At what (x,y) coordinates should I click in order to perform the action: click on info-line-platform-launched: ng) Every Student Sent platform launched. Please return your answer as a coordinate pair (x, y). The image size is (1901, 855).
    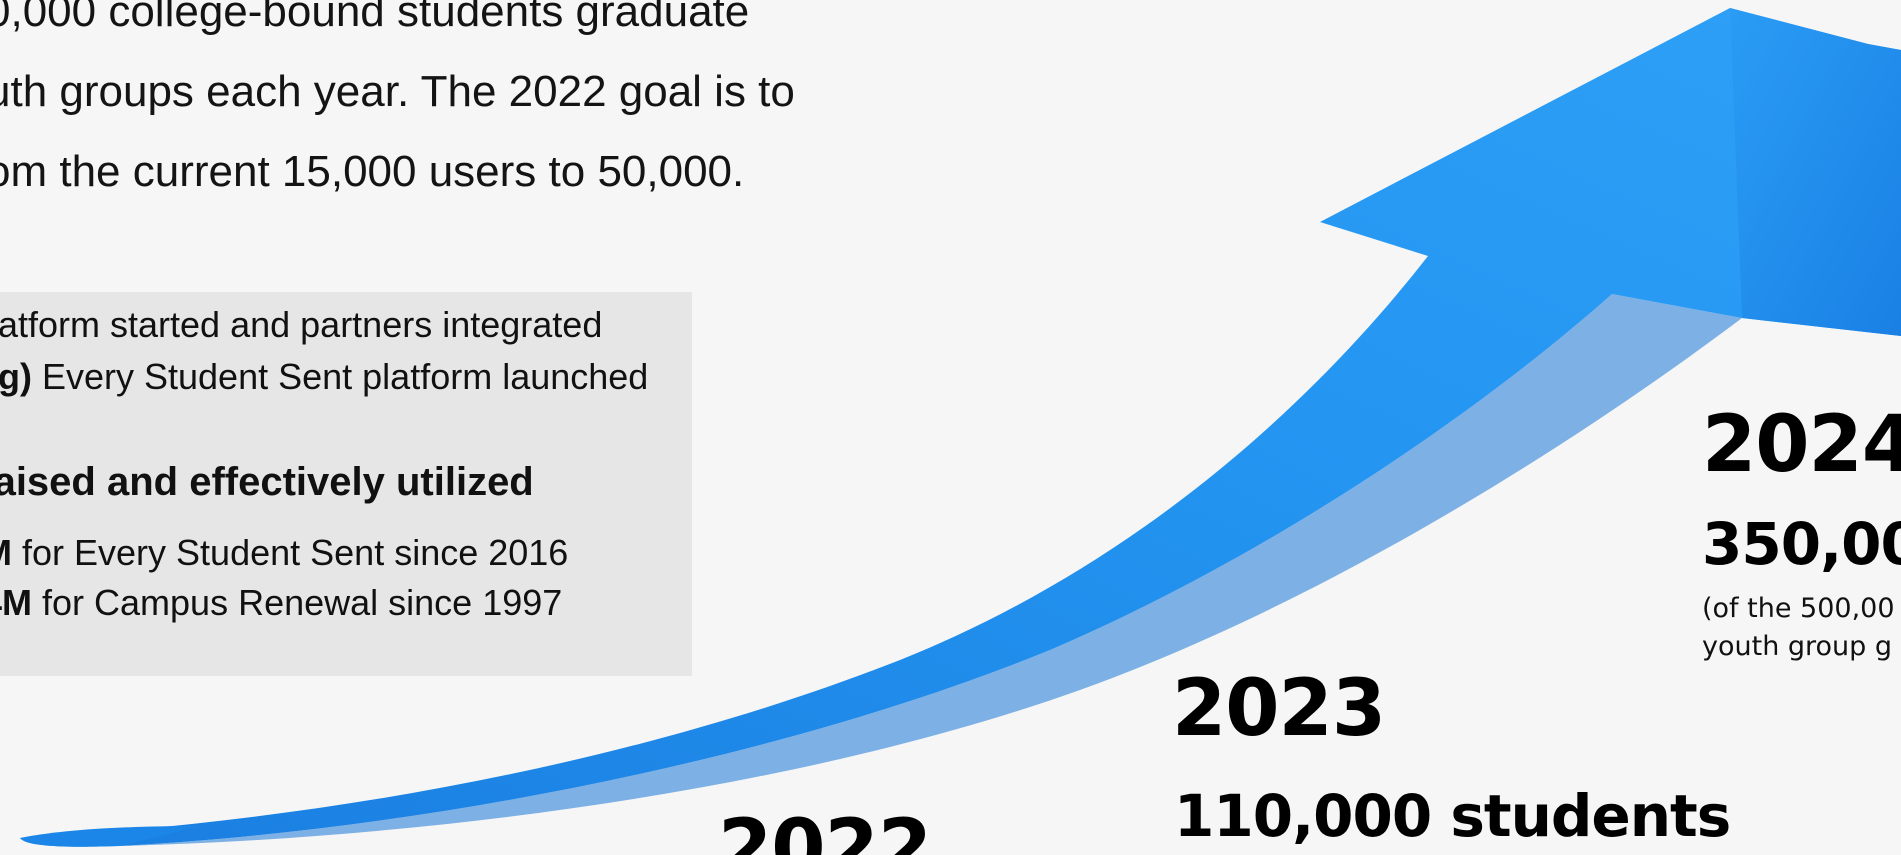
    Looking at the image, I should click on (324, 377).